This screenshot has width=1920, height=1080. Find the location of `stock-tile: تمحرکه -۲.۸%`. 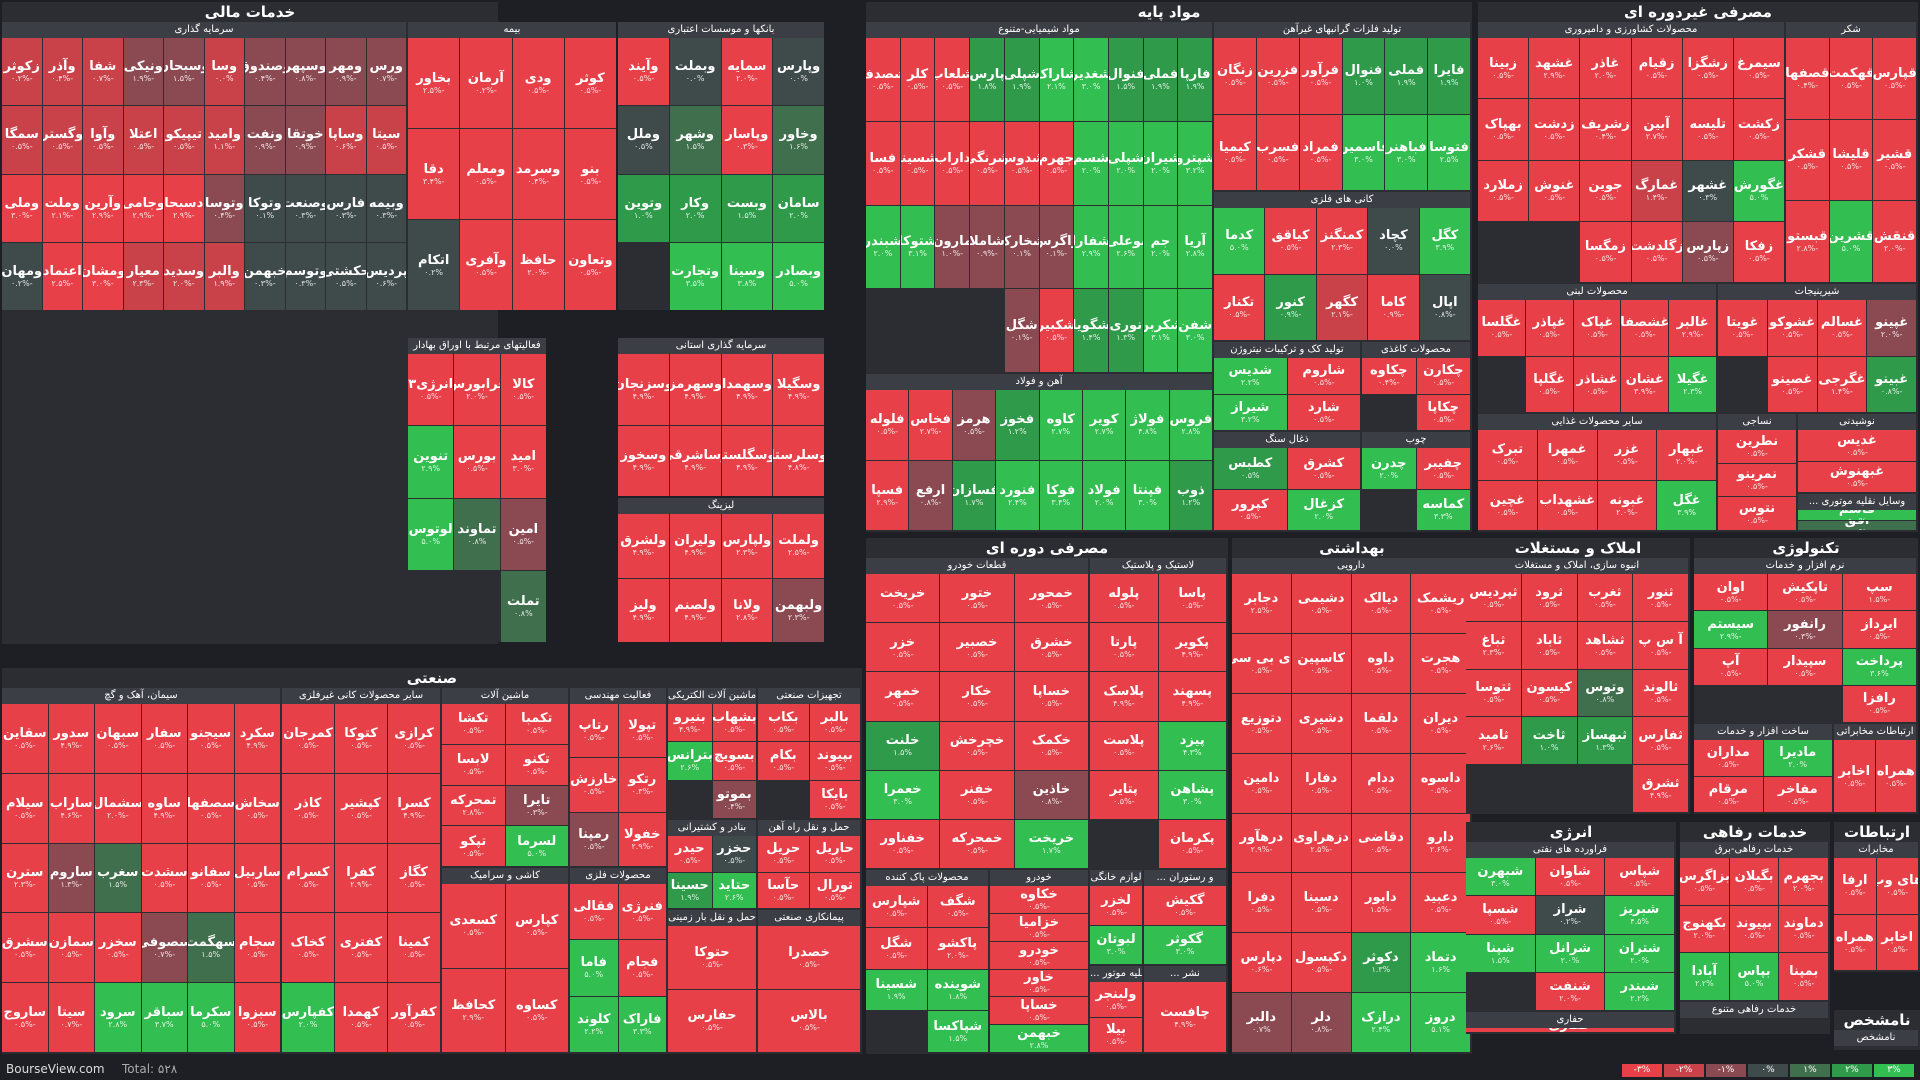

stock-tile: تمحرکه -۲.۸% is located at coordinates (473, 805).